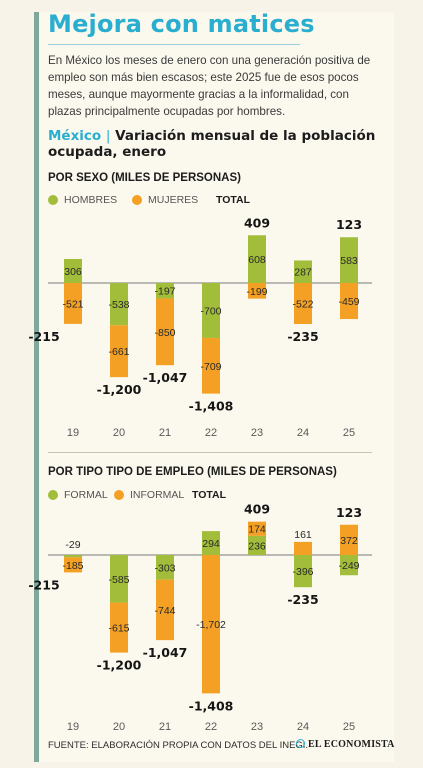 The width and height of the screenshot is (423, 768). What do you see at coordinates (165, 377) in the screenshot?
I see `sex-total-21: -1,047` at bounding box center [165, 377].